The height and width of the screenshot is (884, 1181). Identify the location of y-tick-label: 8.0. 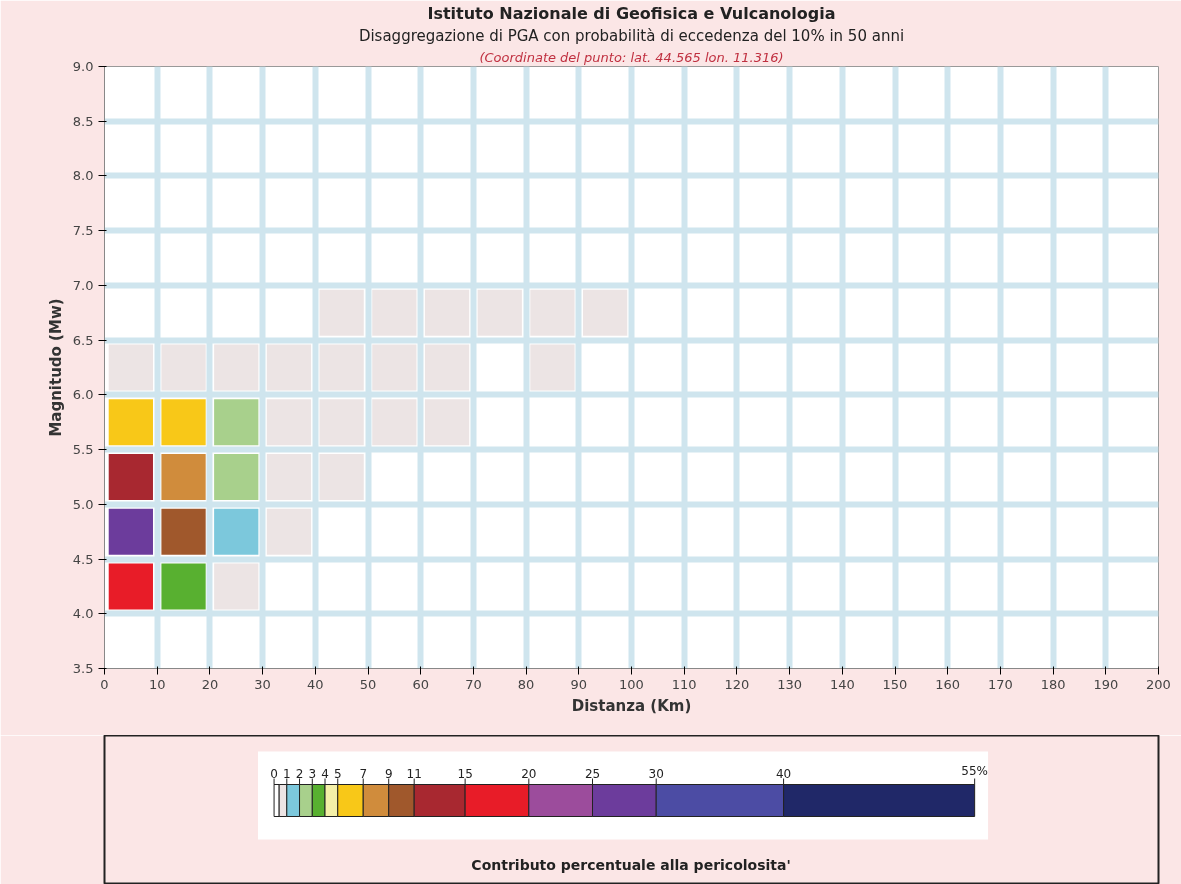
(83, 176).